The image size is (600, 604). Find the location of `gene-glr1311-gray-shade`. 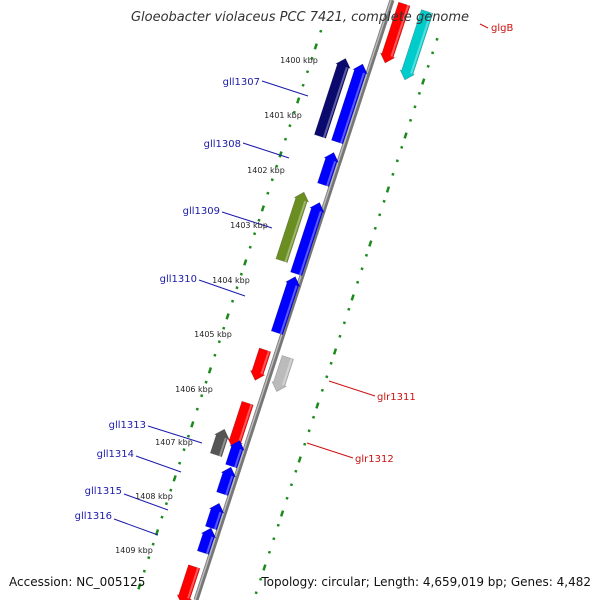

gene-glr1311-gray-shade is located at coordinates (287, 372).